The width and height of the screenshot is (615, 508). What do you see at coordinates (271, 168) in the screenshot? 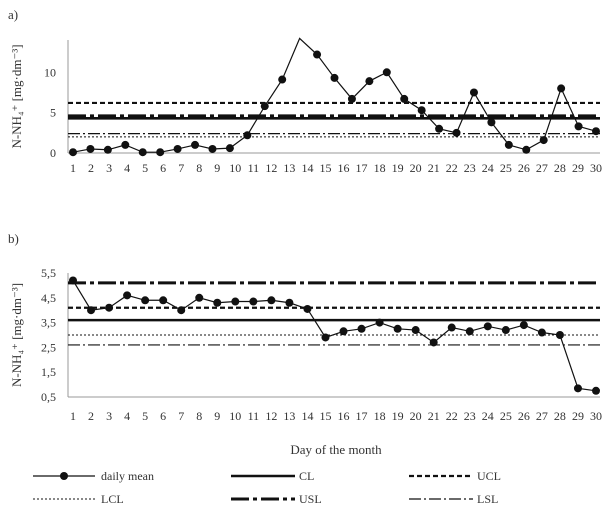
I see `x-tick-label: 12` at bounding box center [271, 168].